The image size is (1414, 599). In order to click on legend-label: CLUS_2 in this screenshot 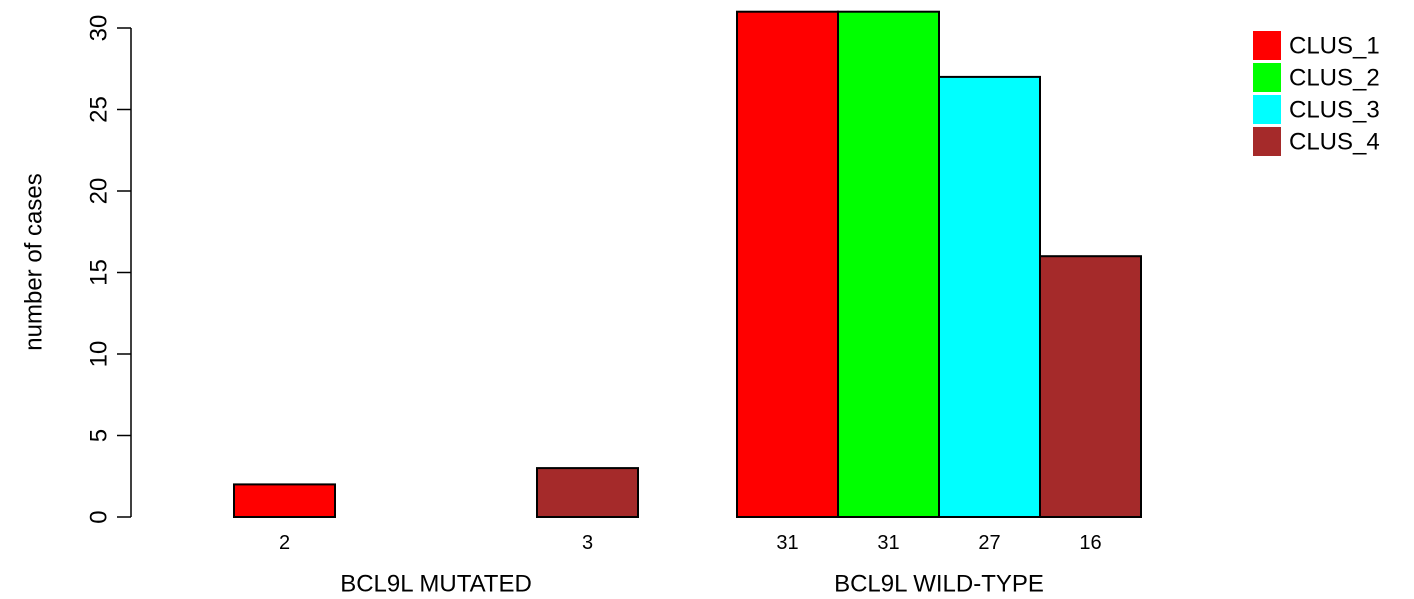, I will do `click(1334, 78)`.